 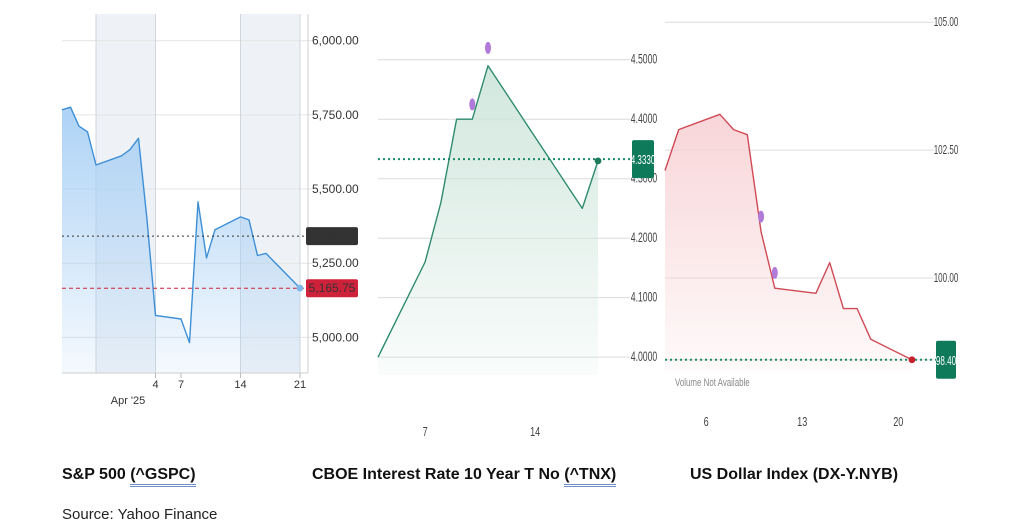 What do you see at coordinates (912, 360) in the screenshot?
I see `dxy-last-point-marker` at bounding box center [912, 360].